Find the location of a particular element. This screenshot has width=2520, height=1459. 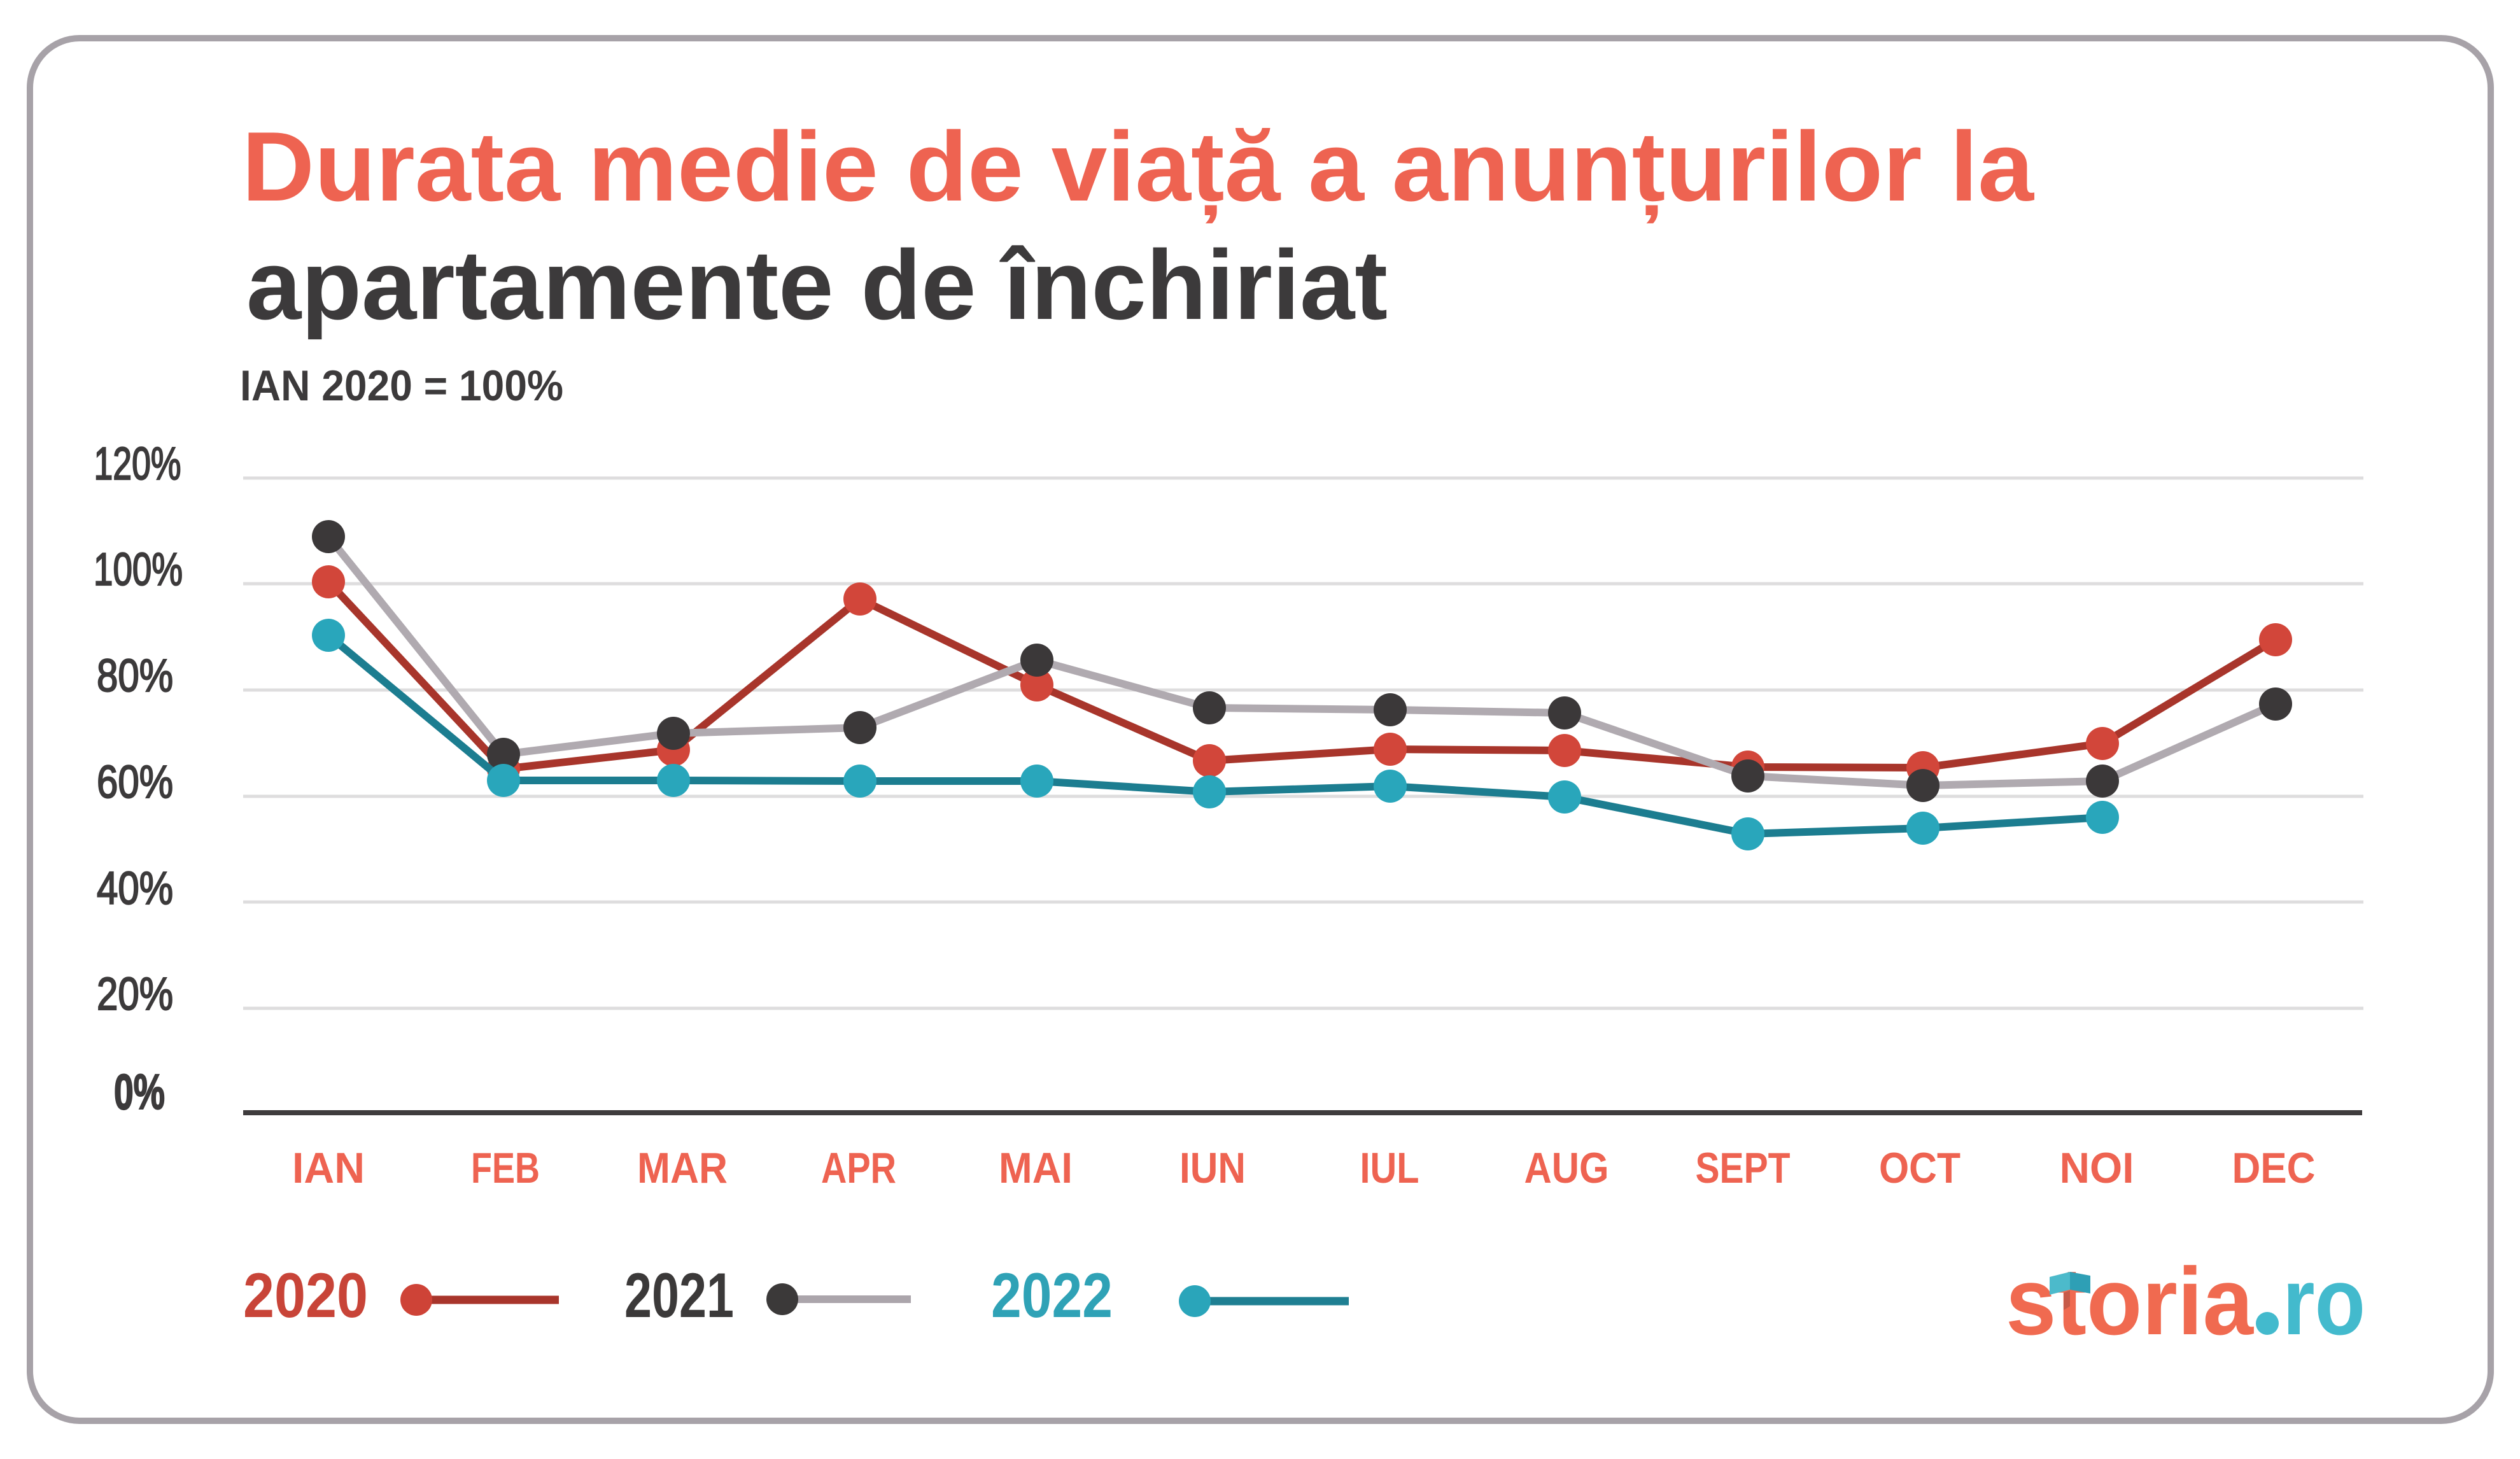

svg-text: FEB is located at coordinates (505, 1168).